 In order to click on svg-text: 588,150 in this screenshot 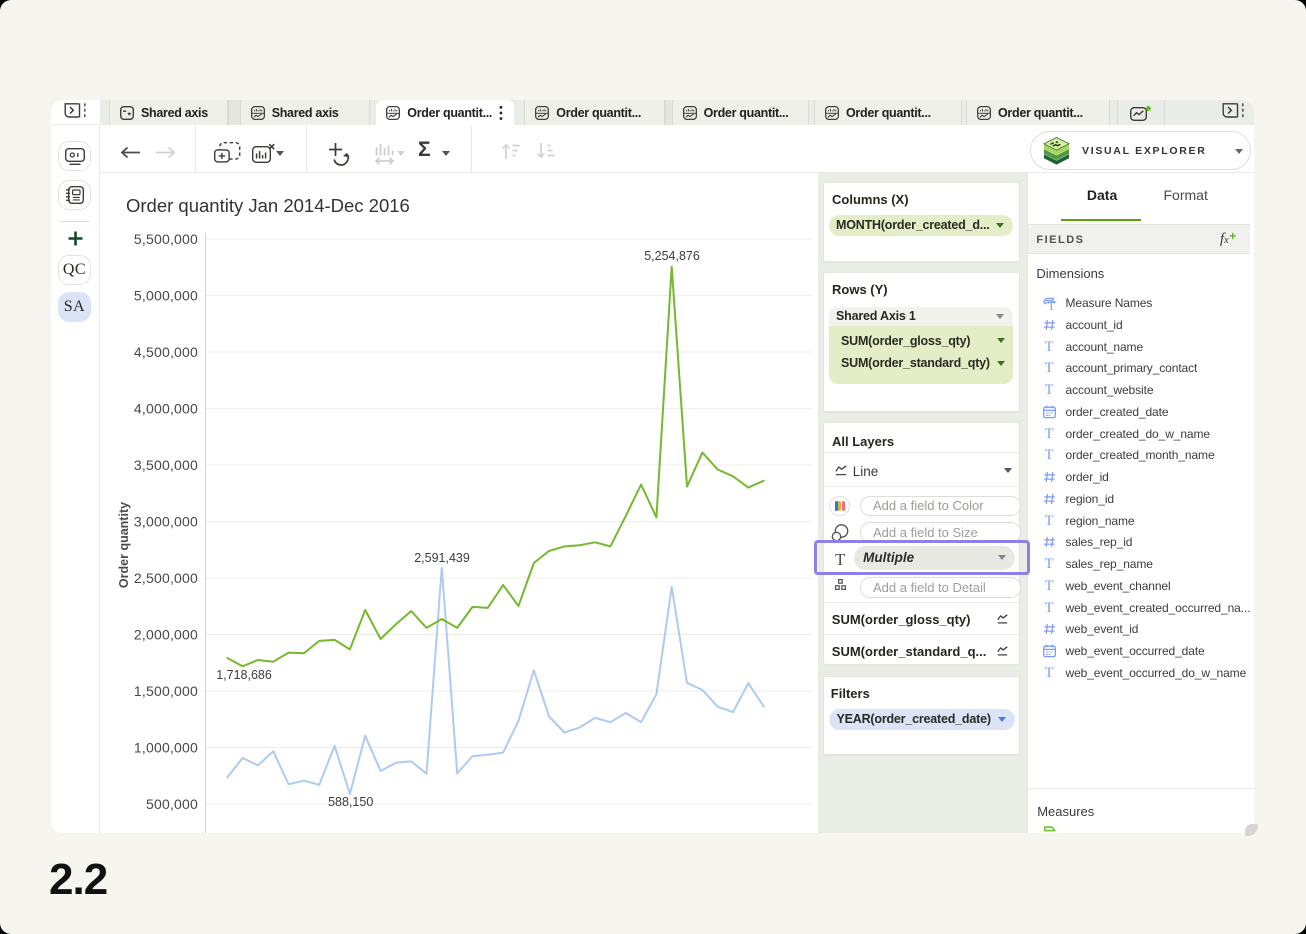, I will do `click(350, 802)`.